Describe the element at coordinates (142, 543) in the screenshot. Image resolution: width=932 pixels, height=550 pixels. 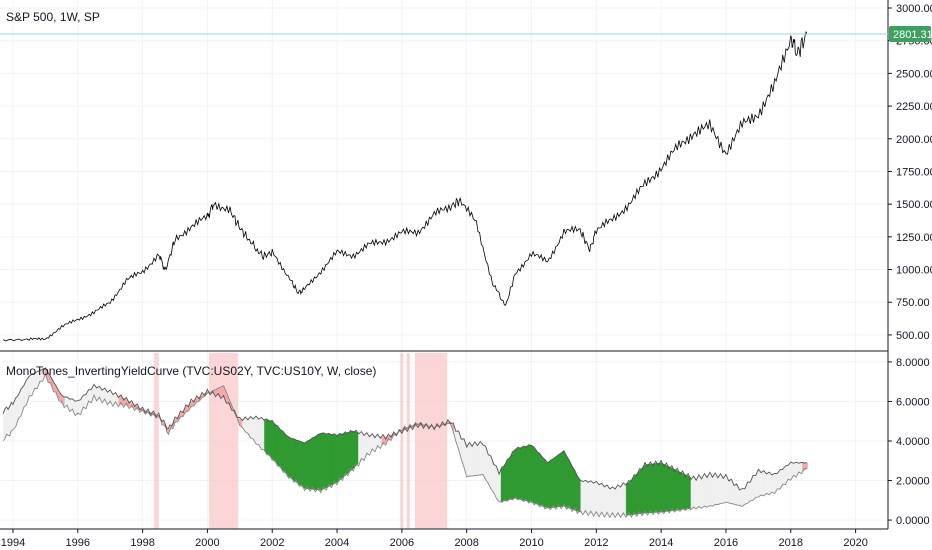
I see `time-axis-label: 1998` at that location.